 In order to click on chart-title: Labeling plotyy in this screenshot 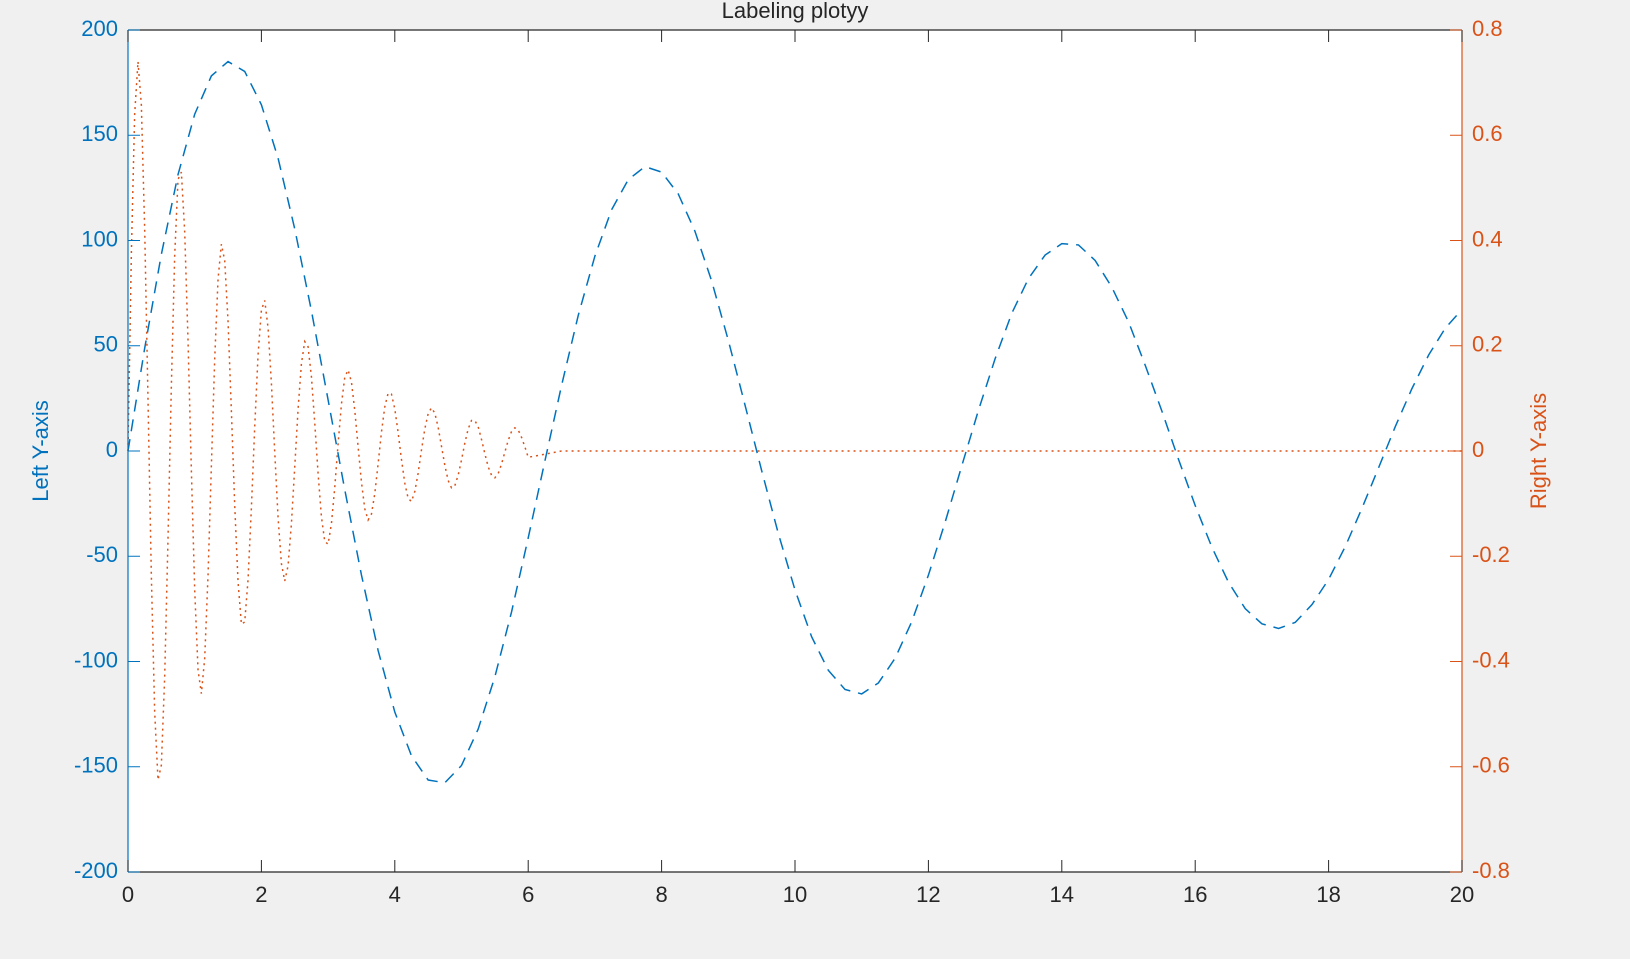, I will do `click(795, 11)`.